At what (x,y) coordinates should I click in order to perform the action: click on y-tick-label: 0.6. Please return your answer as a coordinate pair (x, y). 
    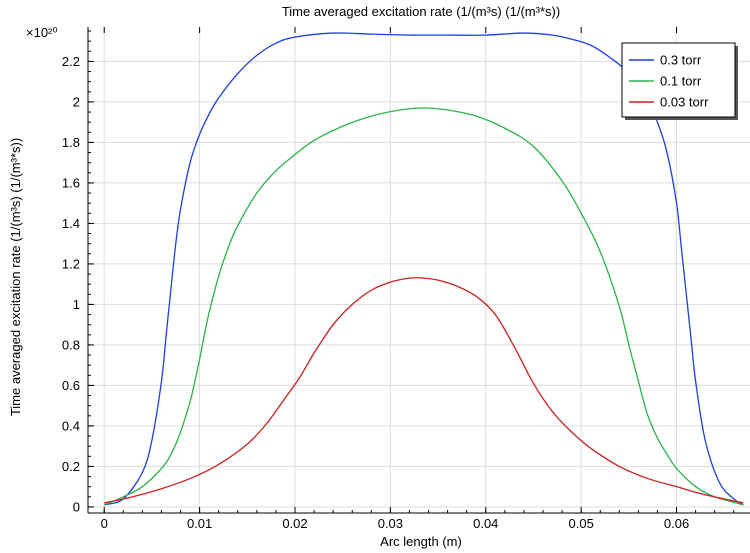
    Looking at the image, I should click on (71, 385).